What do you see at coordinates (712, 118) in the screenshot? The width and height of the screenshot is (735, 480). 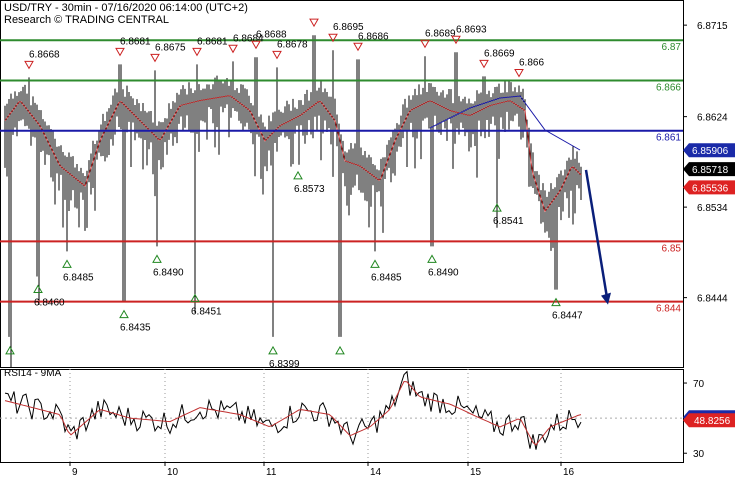 I see `y-tick-label: 6.8624` at bounding box center [712, 118].